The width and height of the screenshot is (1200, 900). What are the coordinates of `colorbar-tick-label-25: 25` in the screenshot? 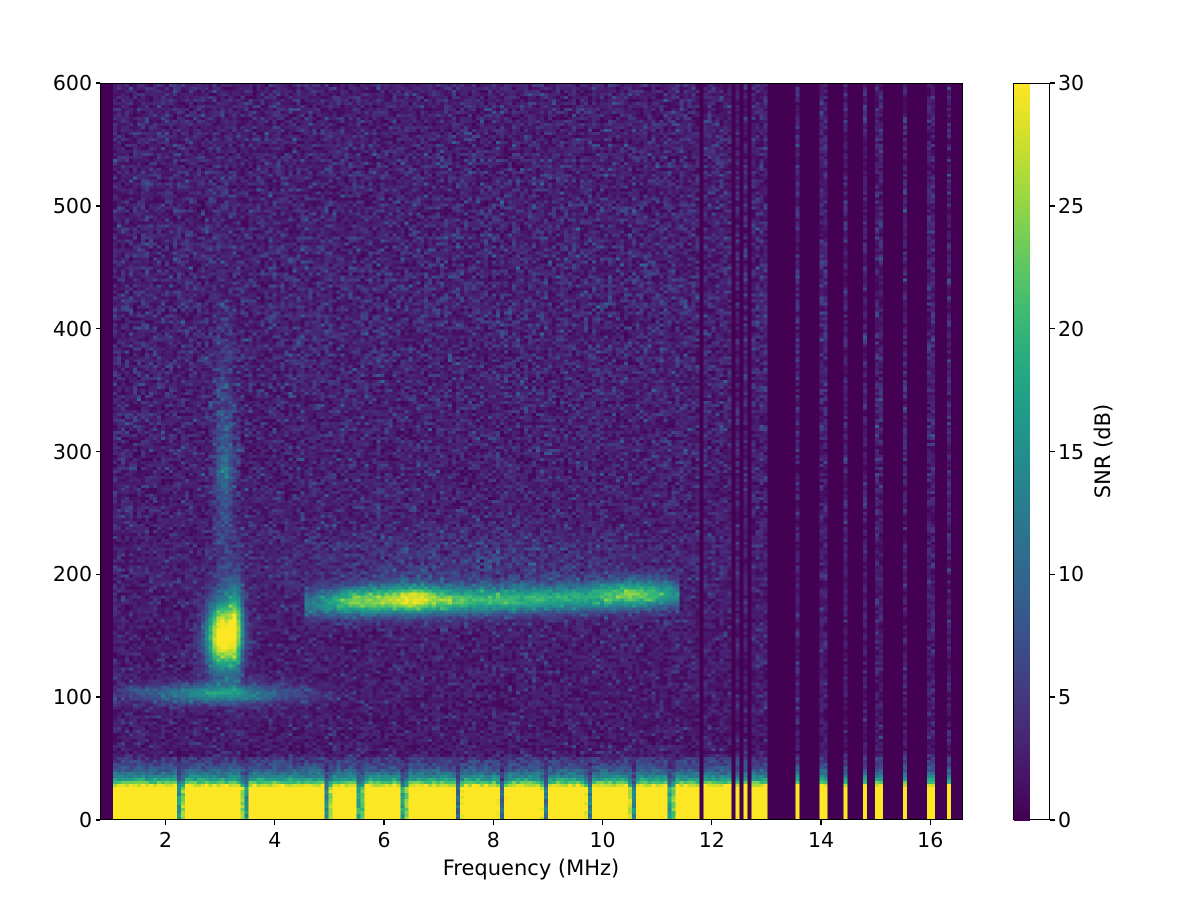 It's located at (1071, 205).